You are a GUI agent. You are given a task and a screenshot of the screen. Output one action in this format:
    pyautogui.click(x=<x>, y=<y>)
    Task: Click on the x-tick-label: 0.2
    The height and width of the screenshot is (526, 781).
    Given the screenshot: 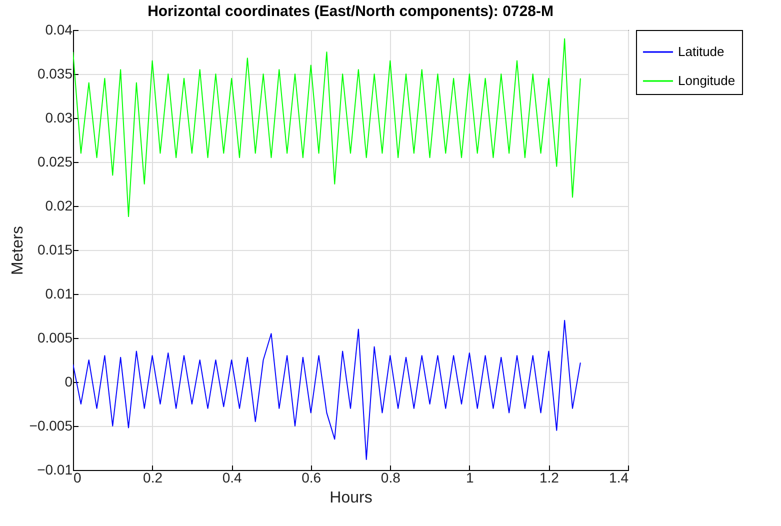 What is the action you would take?
    pyautogui.click(x=153, y=478)
    